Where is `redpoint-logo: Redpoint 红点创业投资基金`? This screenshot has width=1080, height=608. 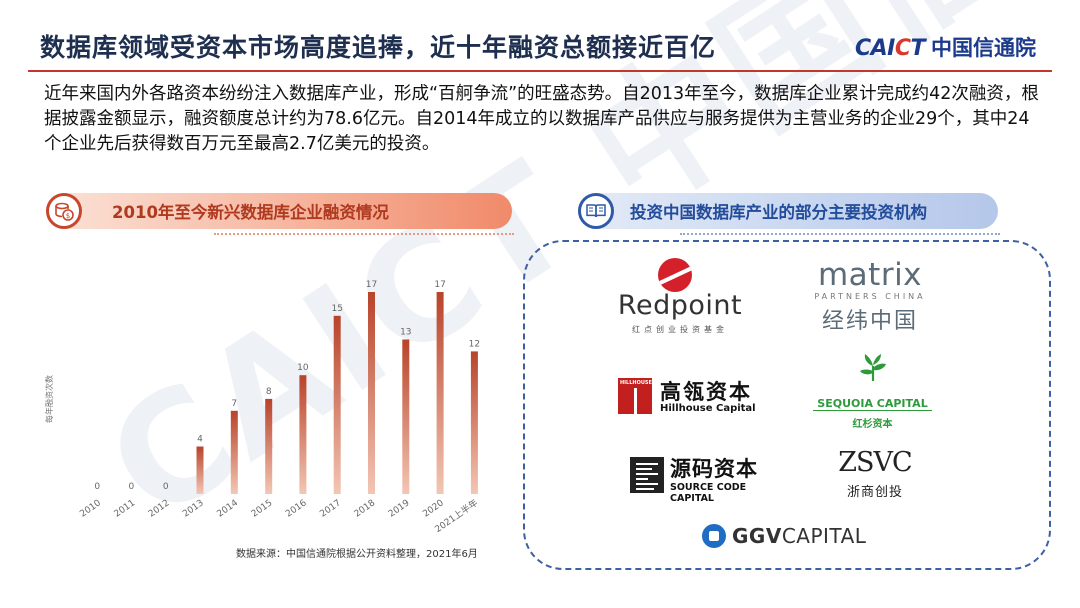 redpoint-logo: Redpoint 红点创业投资基金 is located at coordinates (680, 298).